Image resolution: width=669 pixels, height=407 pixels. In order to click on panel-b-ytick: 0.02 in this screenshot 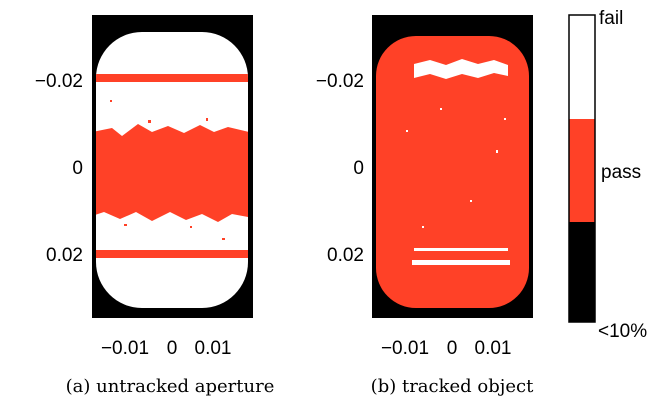, I will do `click(345, 255)`.